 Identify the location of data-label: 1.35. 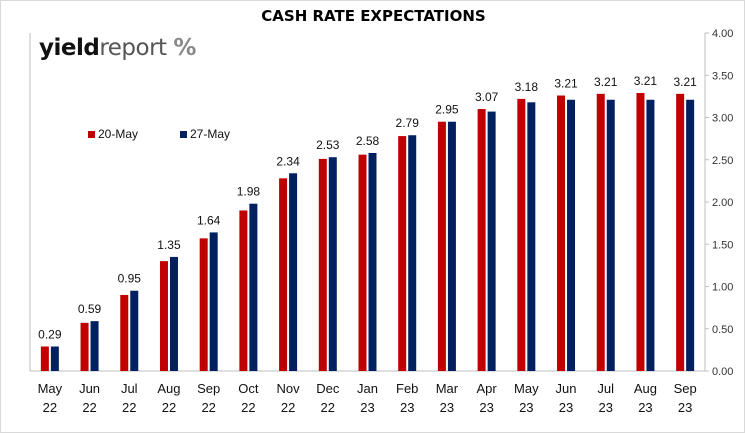
(169, 245).